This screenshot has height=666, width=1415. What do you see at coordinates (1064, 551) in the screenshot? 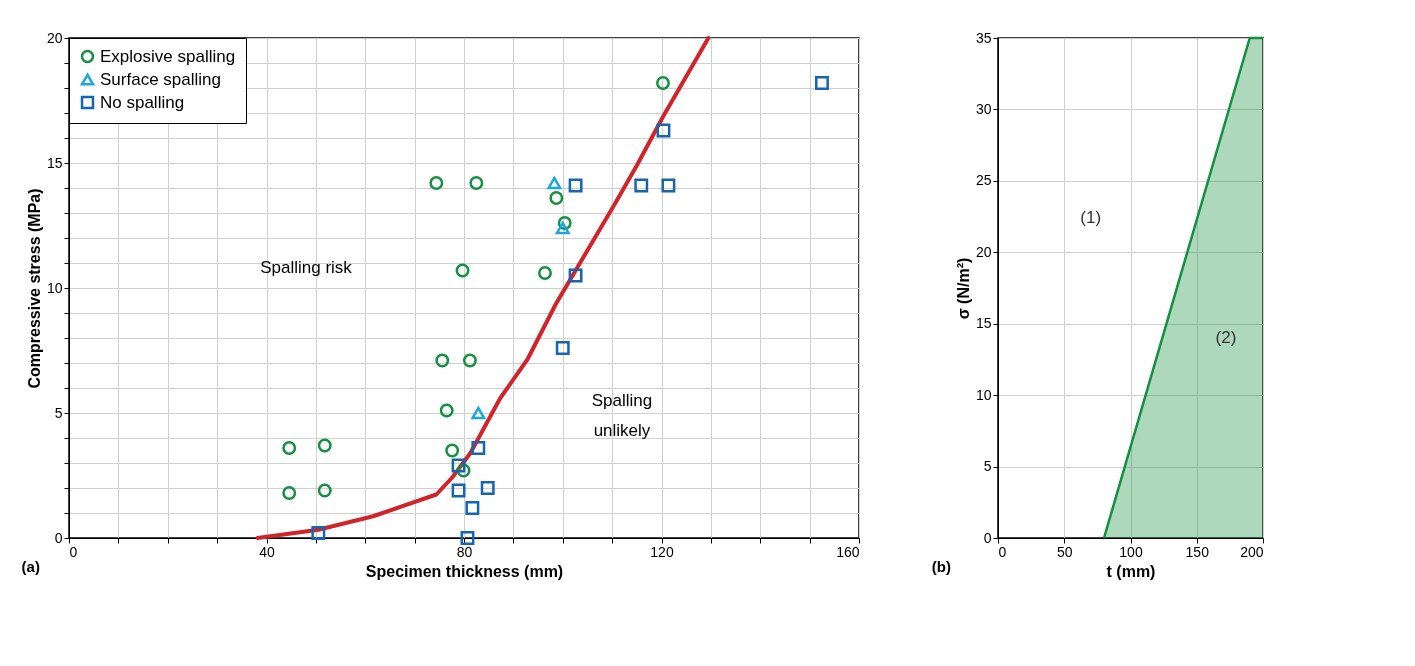
I see `x-tick-label: 50` at bounding box center [1064, 551].